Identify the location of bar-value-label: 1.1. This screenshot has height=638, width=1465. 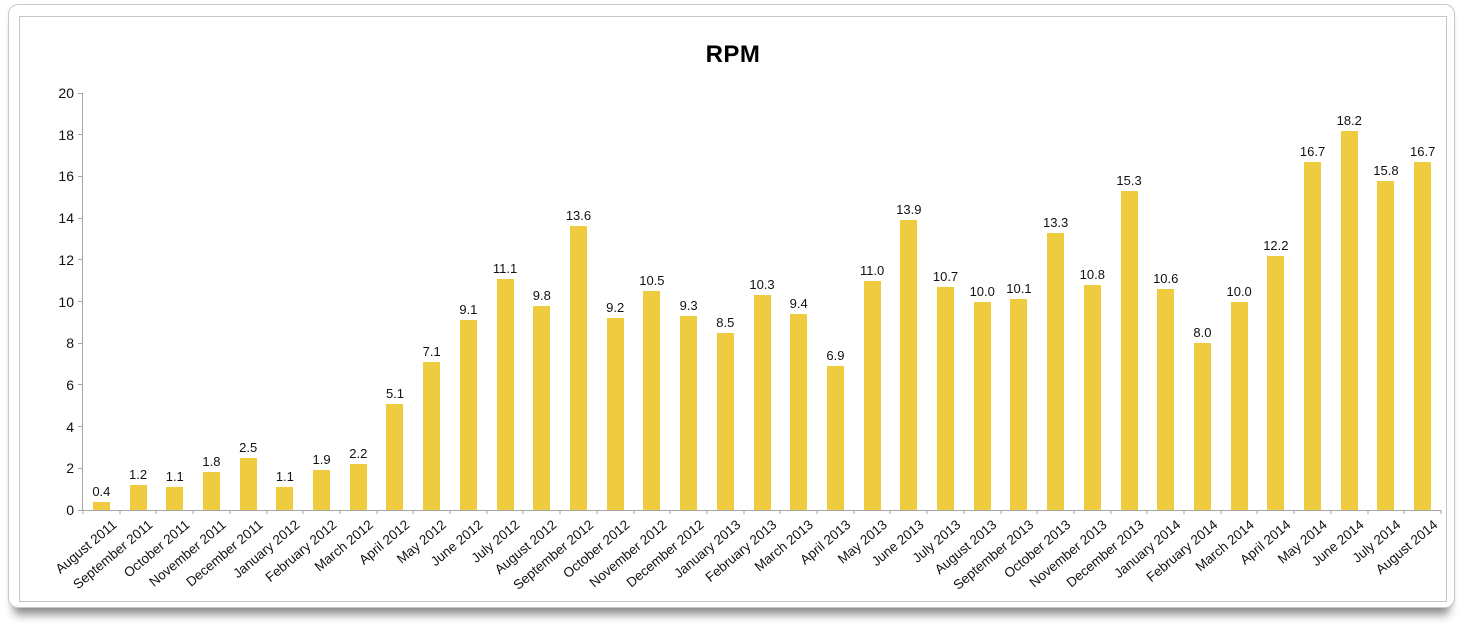
(174, 477).